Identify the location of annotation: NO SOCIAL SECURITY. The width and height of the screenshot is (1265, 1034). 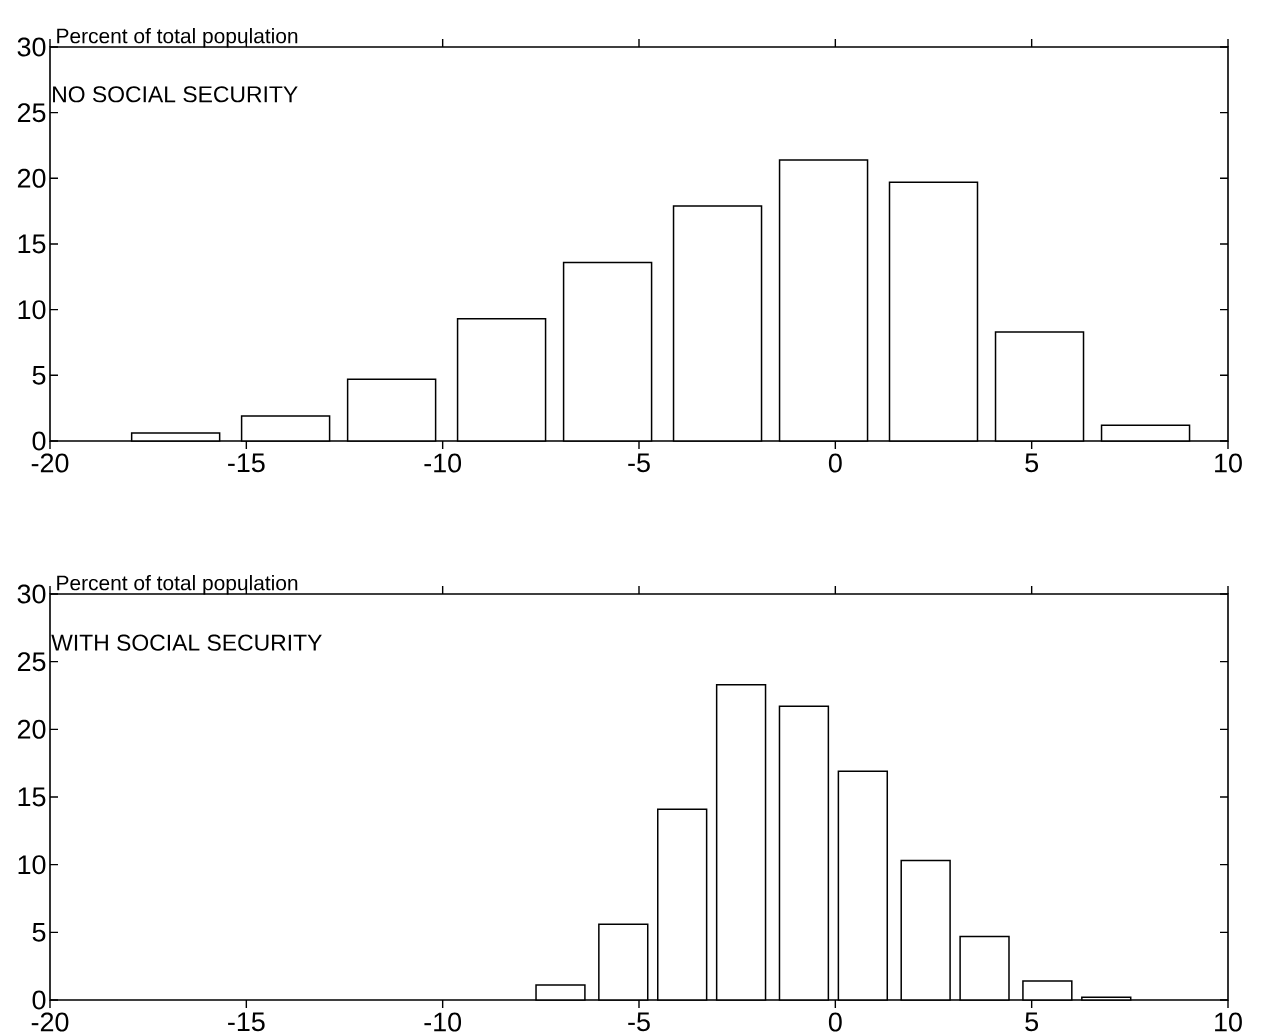
(175, 94).